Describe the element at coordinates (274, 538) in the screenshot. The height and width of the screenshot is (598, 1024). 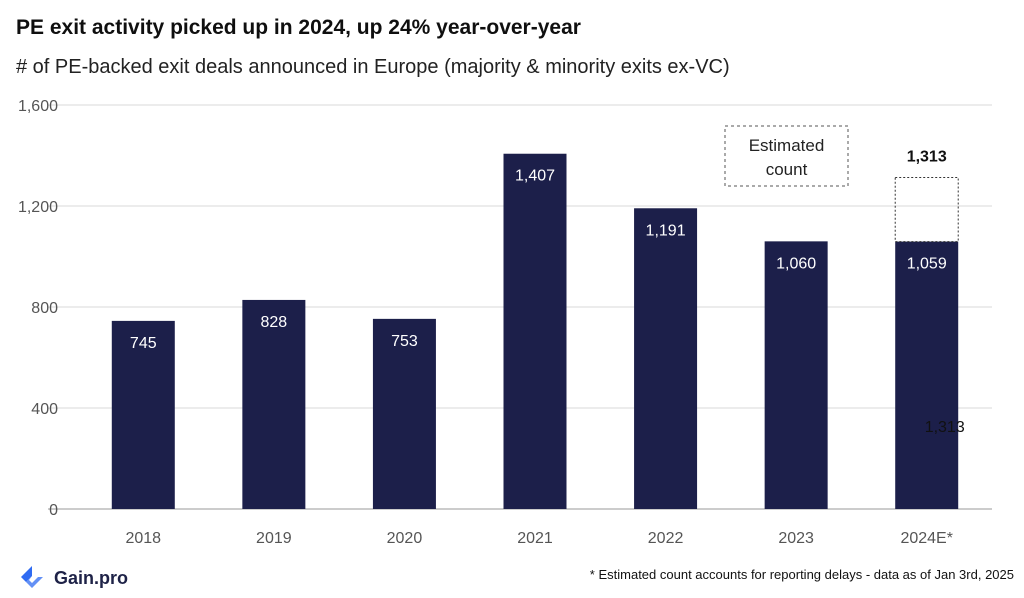
I see `x-tick-label: 2019` at that location.